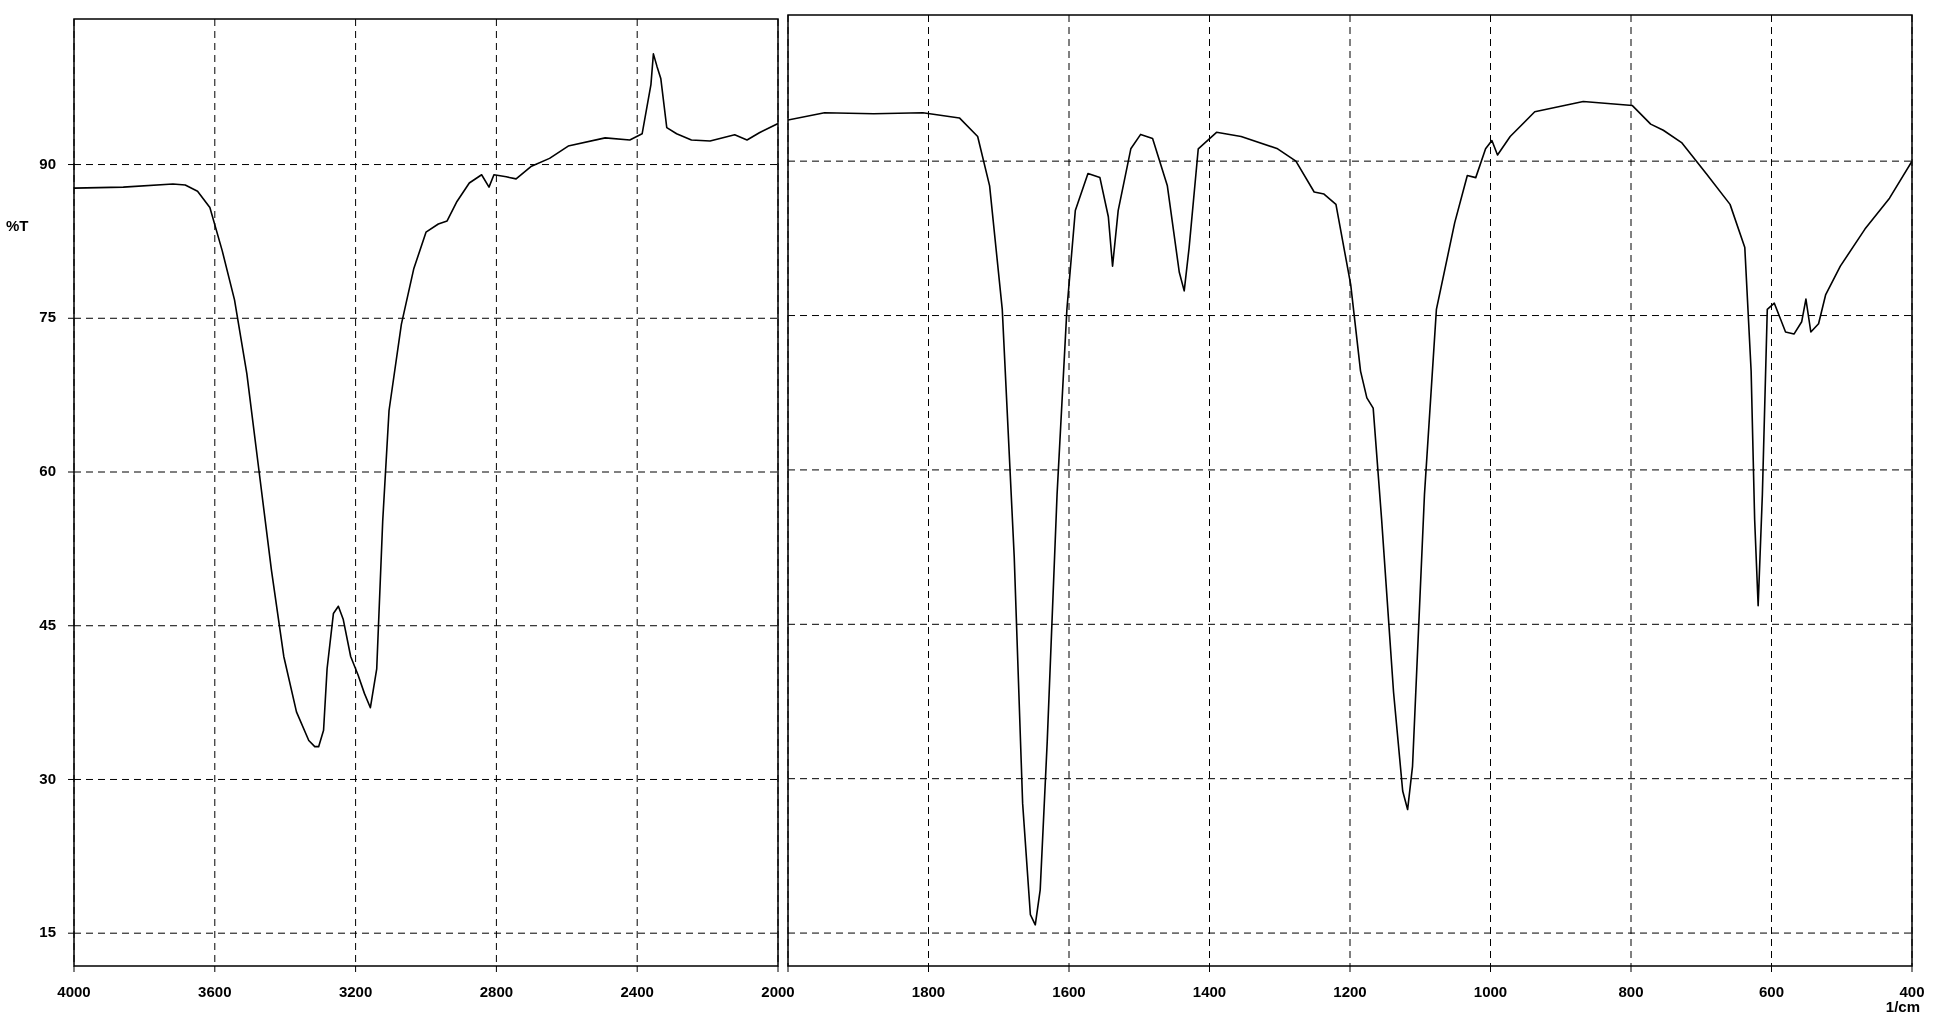 This screenshot has height=1036, width=1937. I want to click on y-tick-label: 15, so click(47, 932).